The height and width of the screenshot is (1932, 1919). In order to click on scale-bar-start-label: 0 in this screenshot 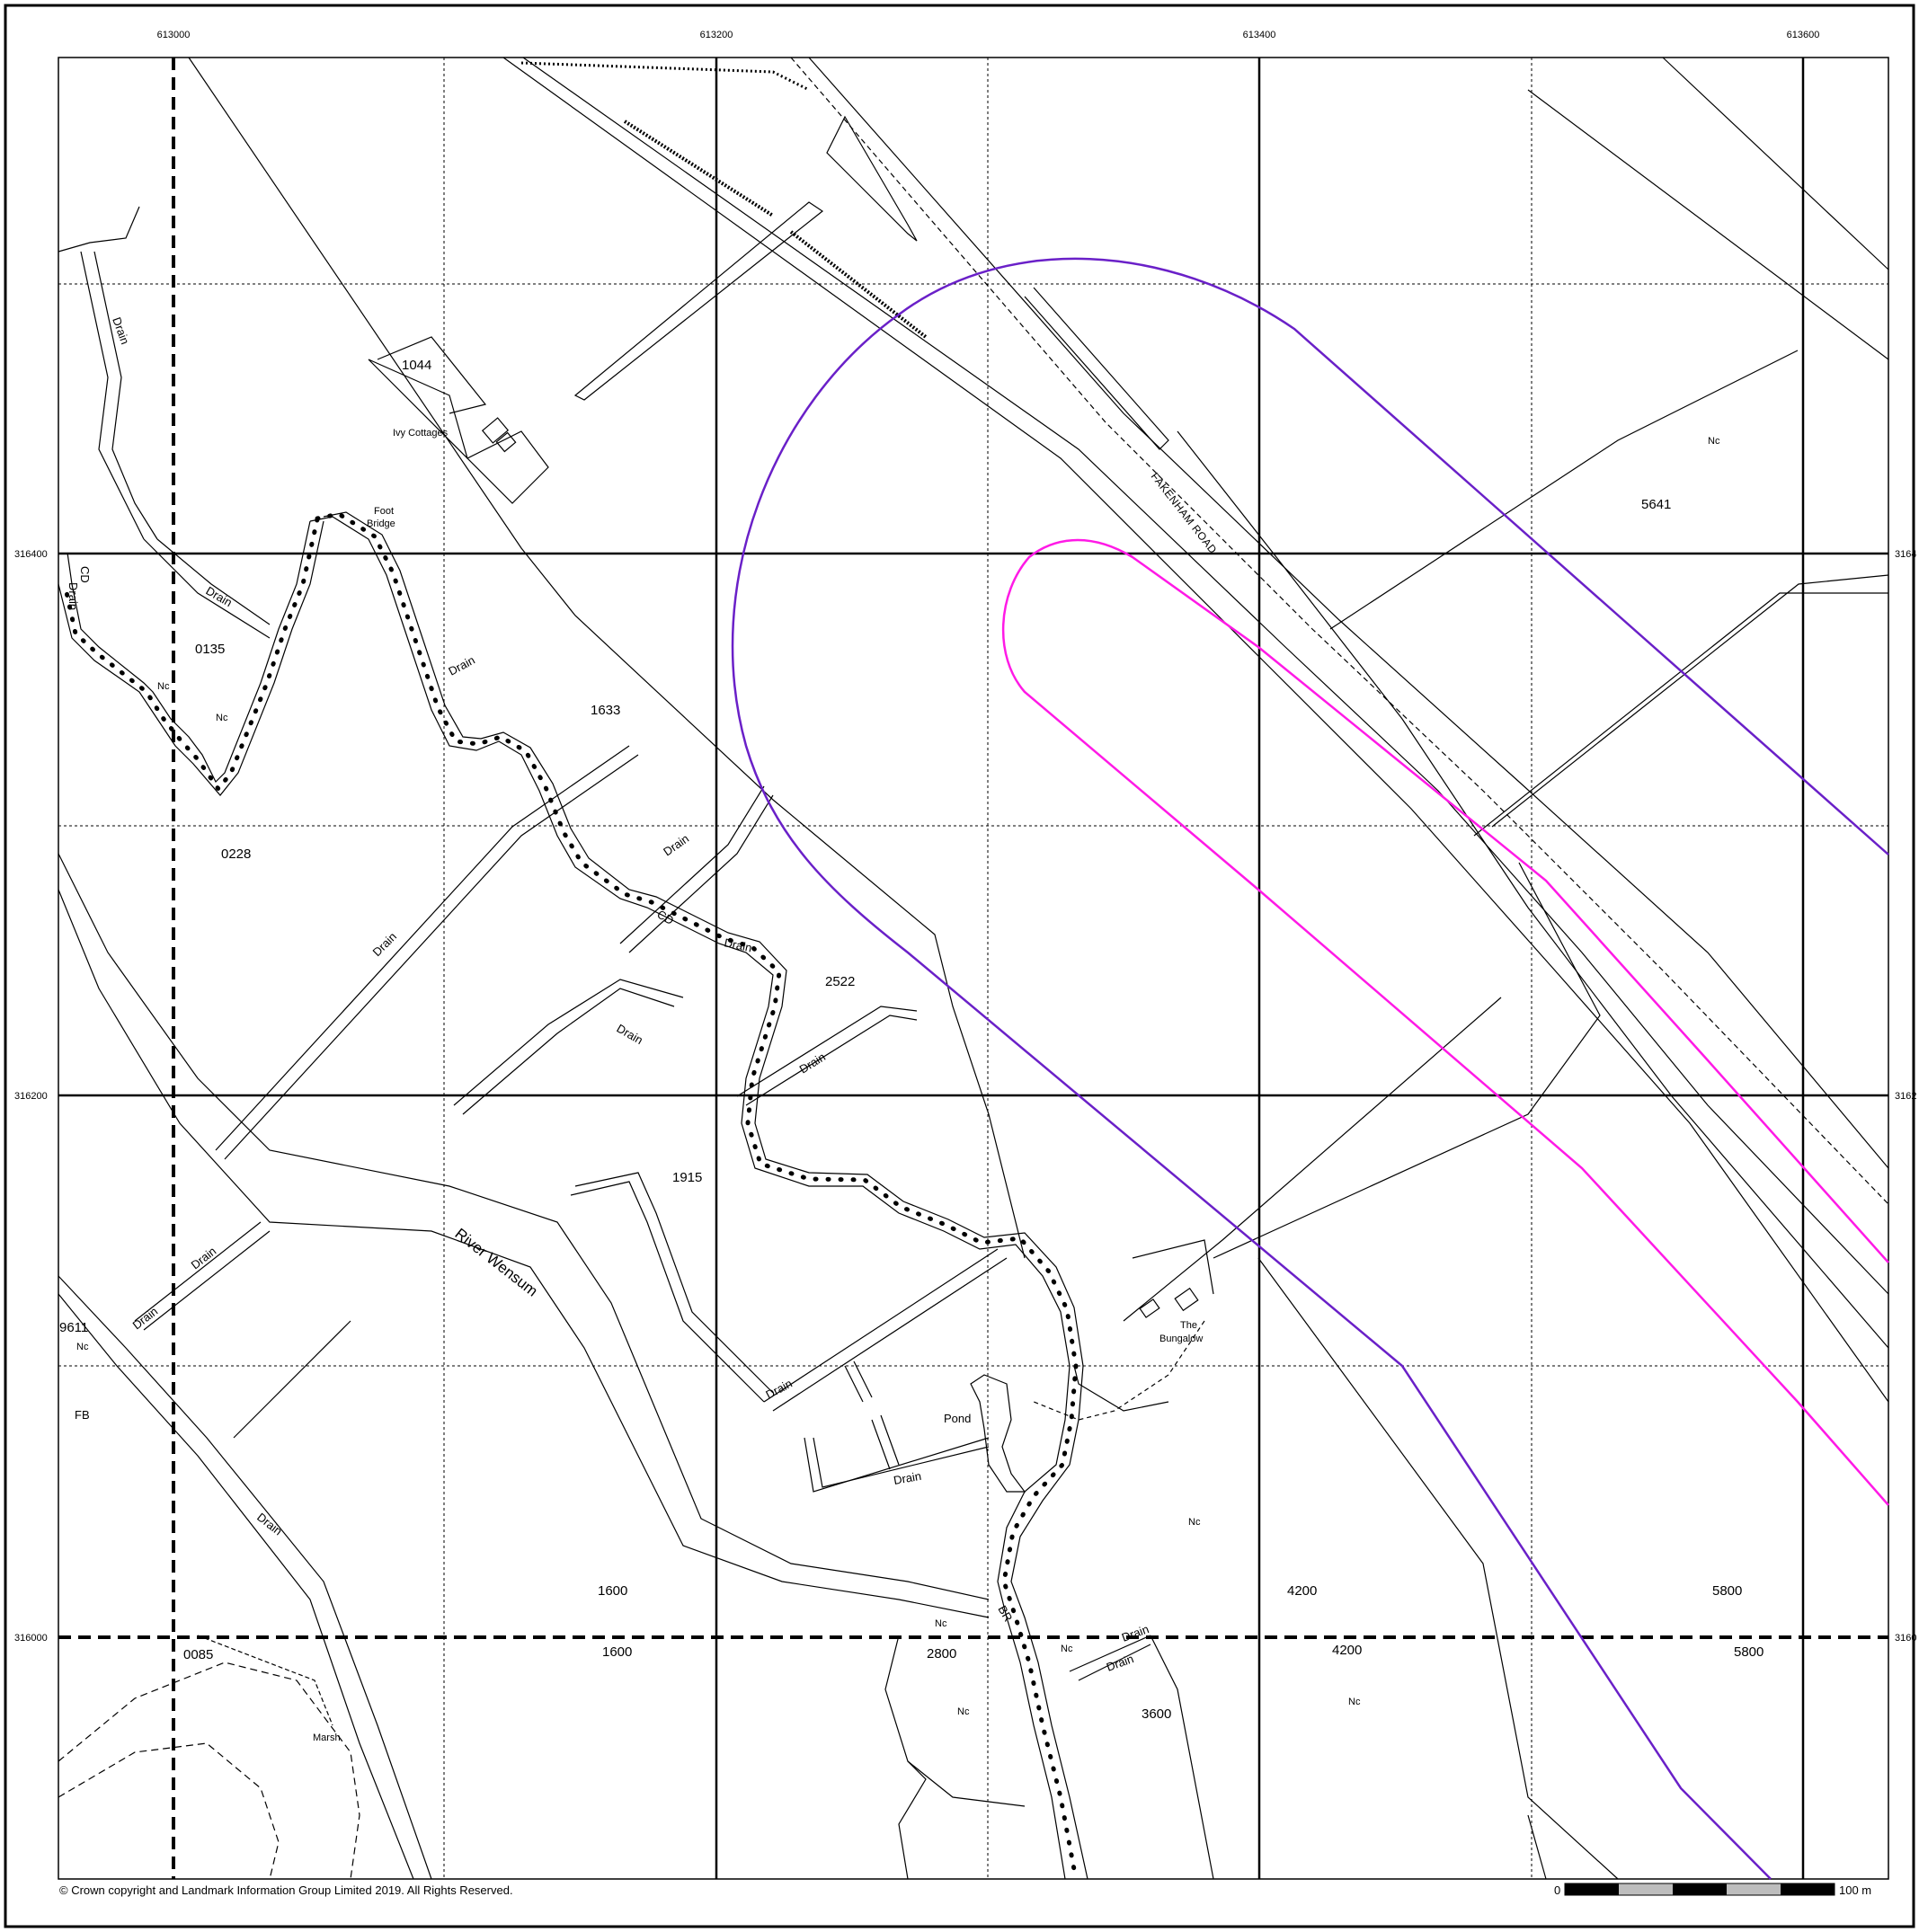, I will do `click(1557, 1890)`.